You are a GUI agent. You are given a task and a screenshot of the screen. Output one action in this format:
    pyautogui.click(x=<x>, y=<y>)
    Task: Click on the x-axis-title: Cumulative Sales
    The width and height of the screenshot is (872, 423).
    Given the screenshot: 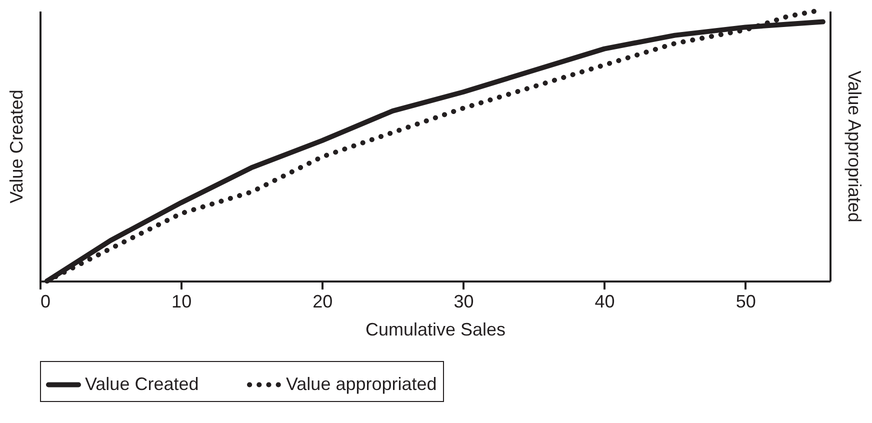 What is the action you would take?
    pyautogui.click(x=435, y=330)
    